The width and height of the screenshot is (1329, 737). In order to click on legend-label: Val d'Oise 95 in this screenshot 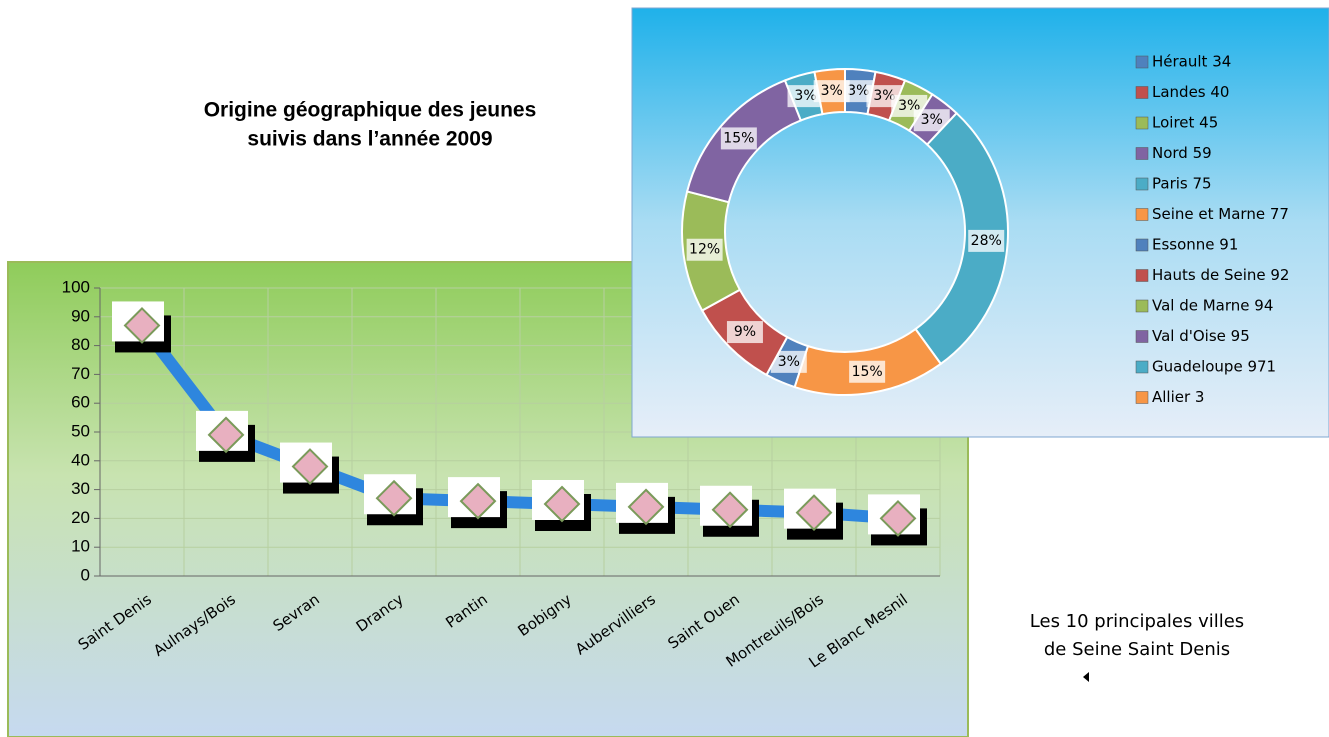, I will do `click(1201, 336)`.